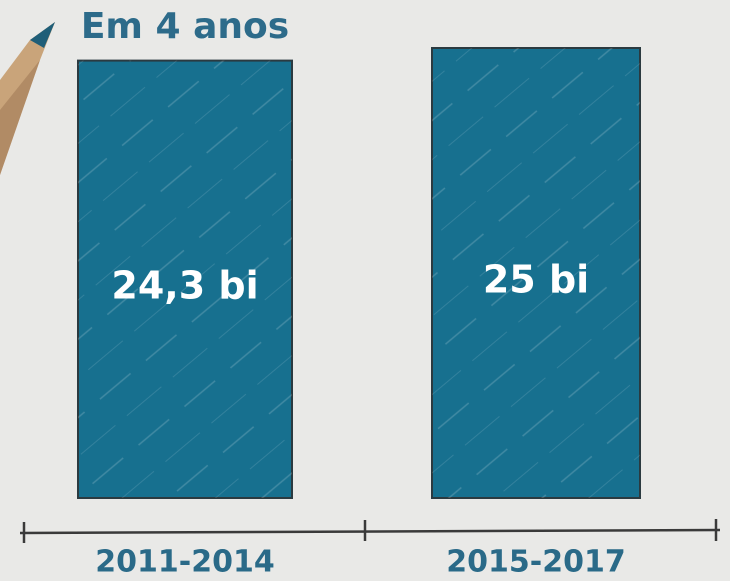 This screenshot has width=730, height=581. Describe the element at coordinates (535, 562) in the screenshot. I see `x-tick-label: 2015-2017` at that location.